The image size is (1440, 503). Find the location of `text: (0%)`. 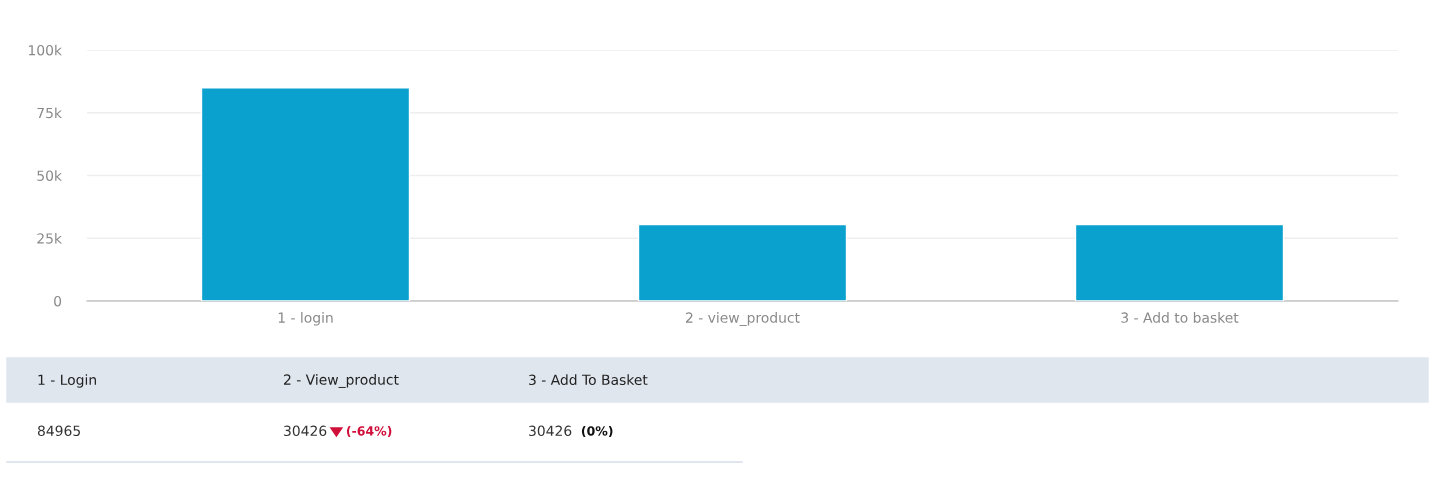

text: (0%) is located at coordinates (597, 431).